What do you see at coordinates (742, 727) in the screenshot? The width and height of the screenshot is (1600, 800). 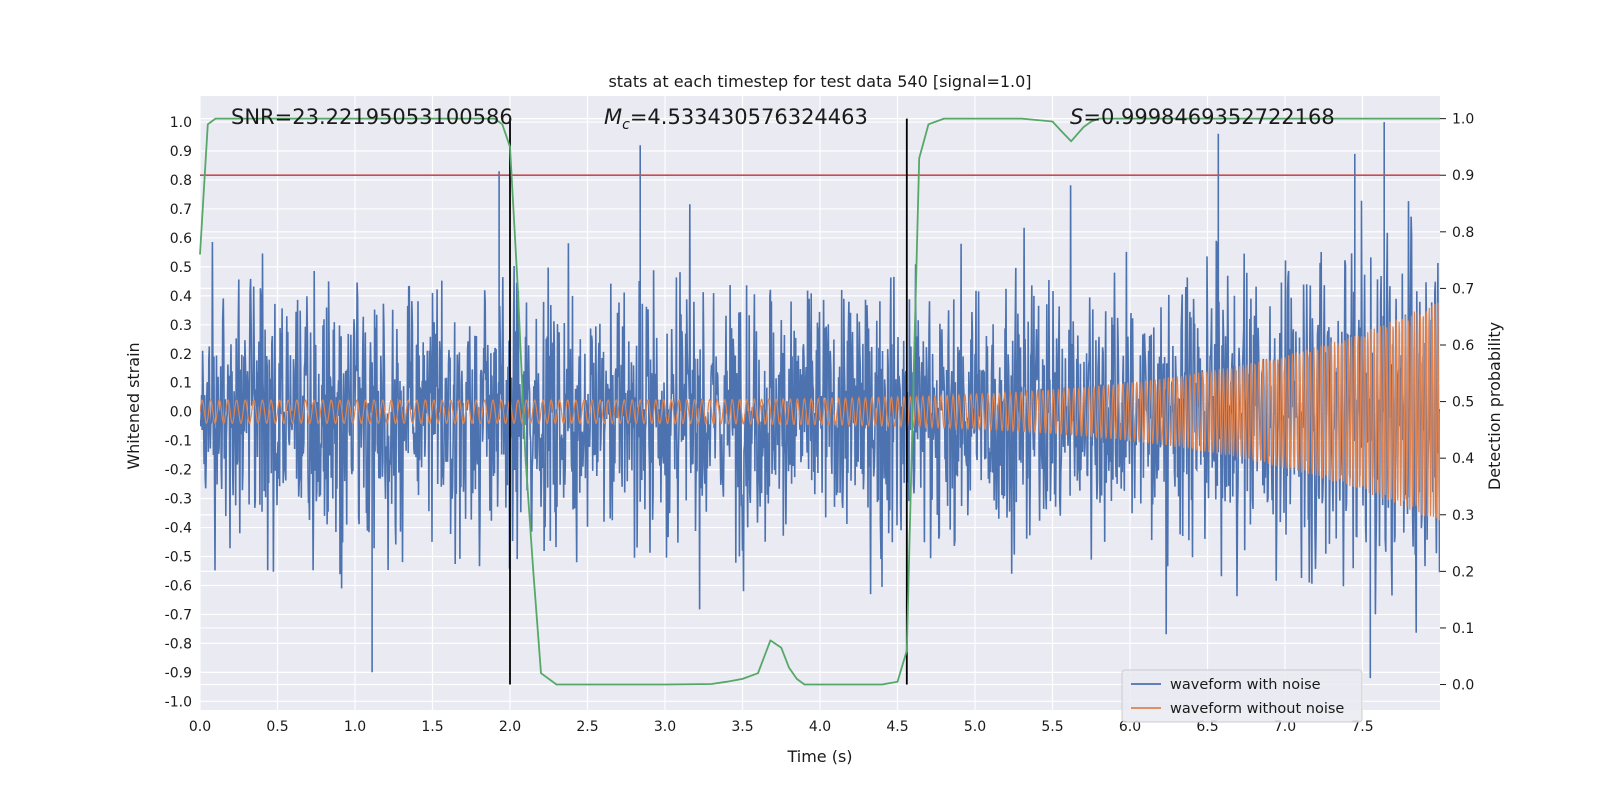 I see `x-tick-label: 3.5` at bounding box center [742, 727].